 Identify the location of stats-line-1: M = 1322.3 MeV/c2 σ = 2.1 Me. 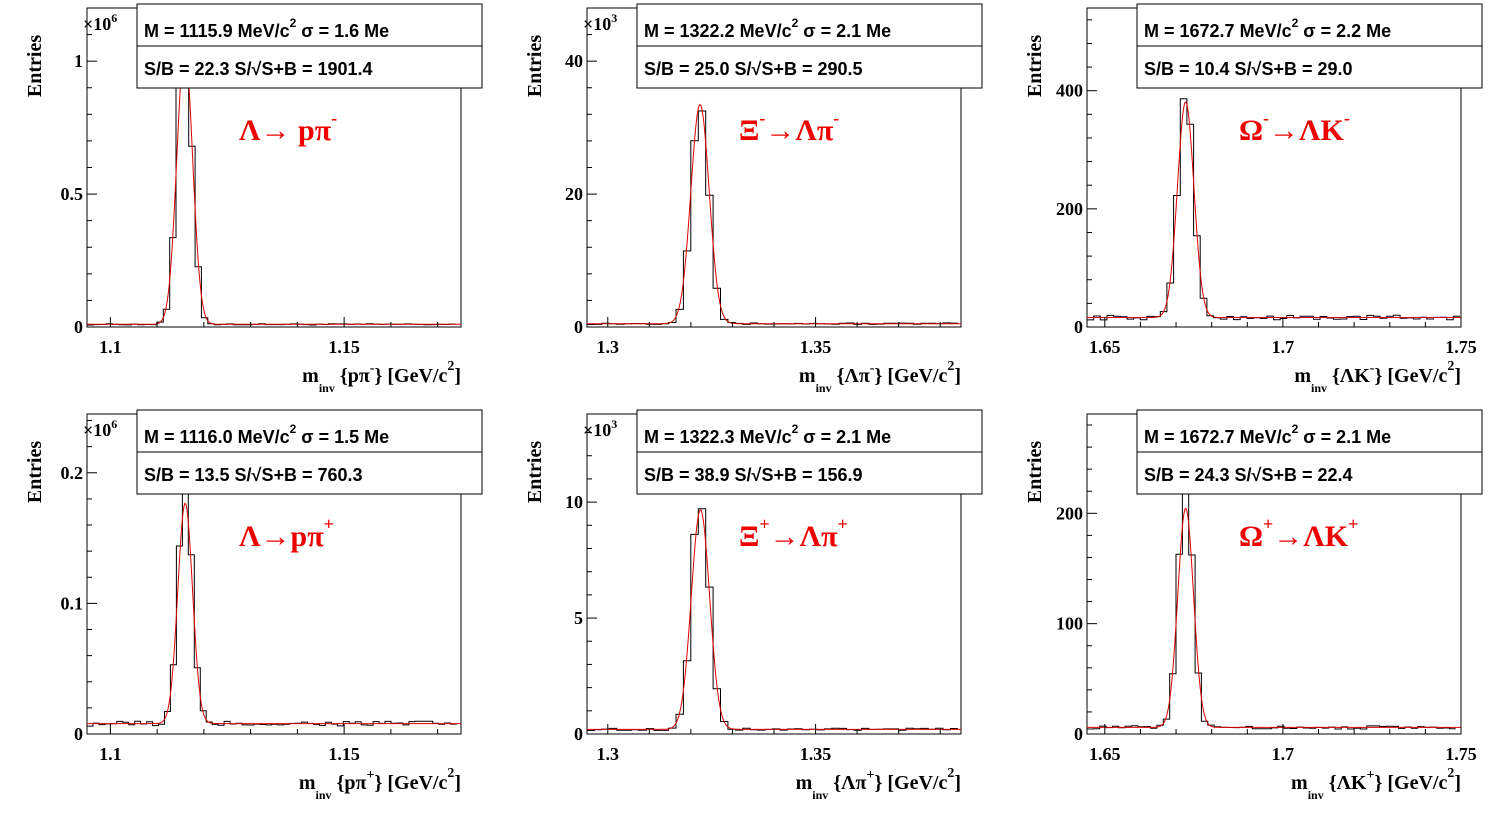
(767, 434).